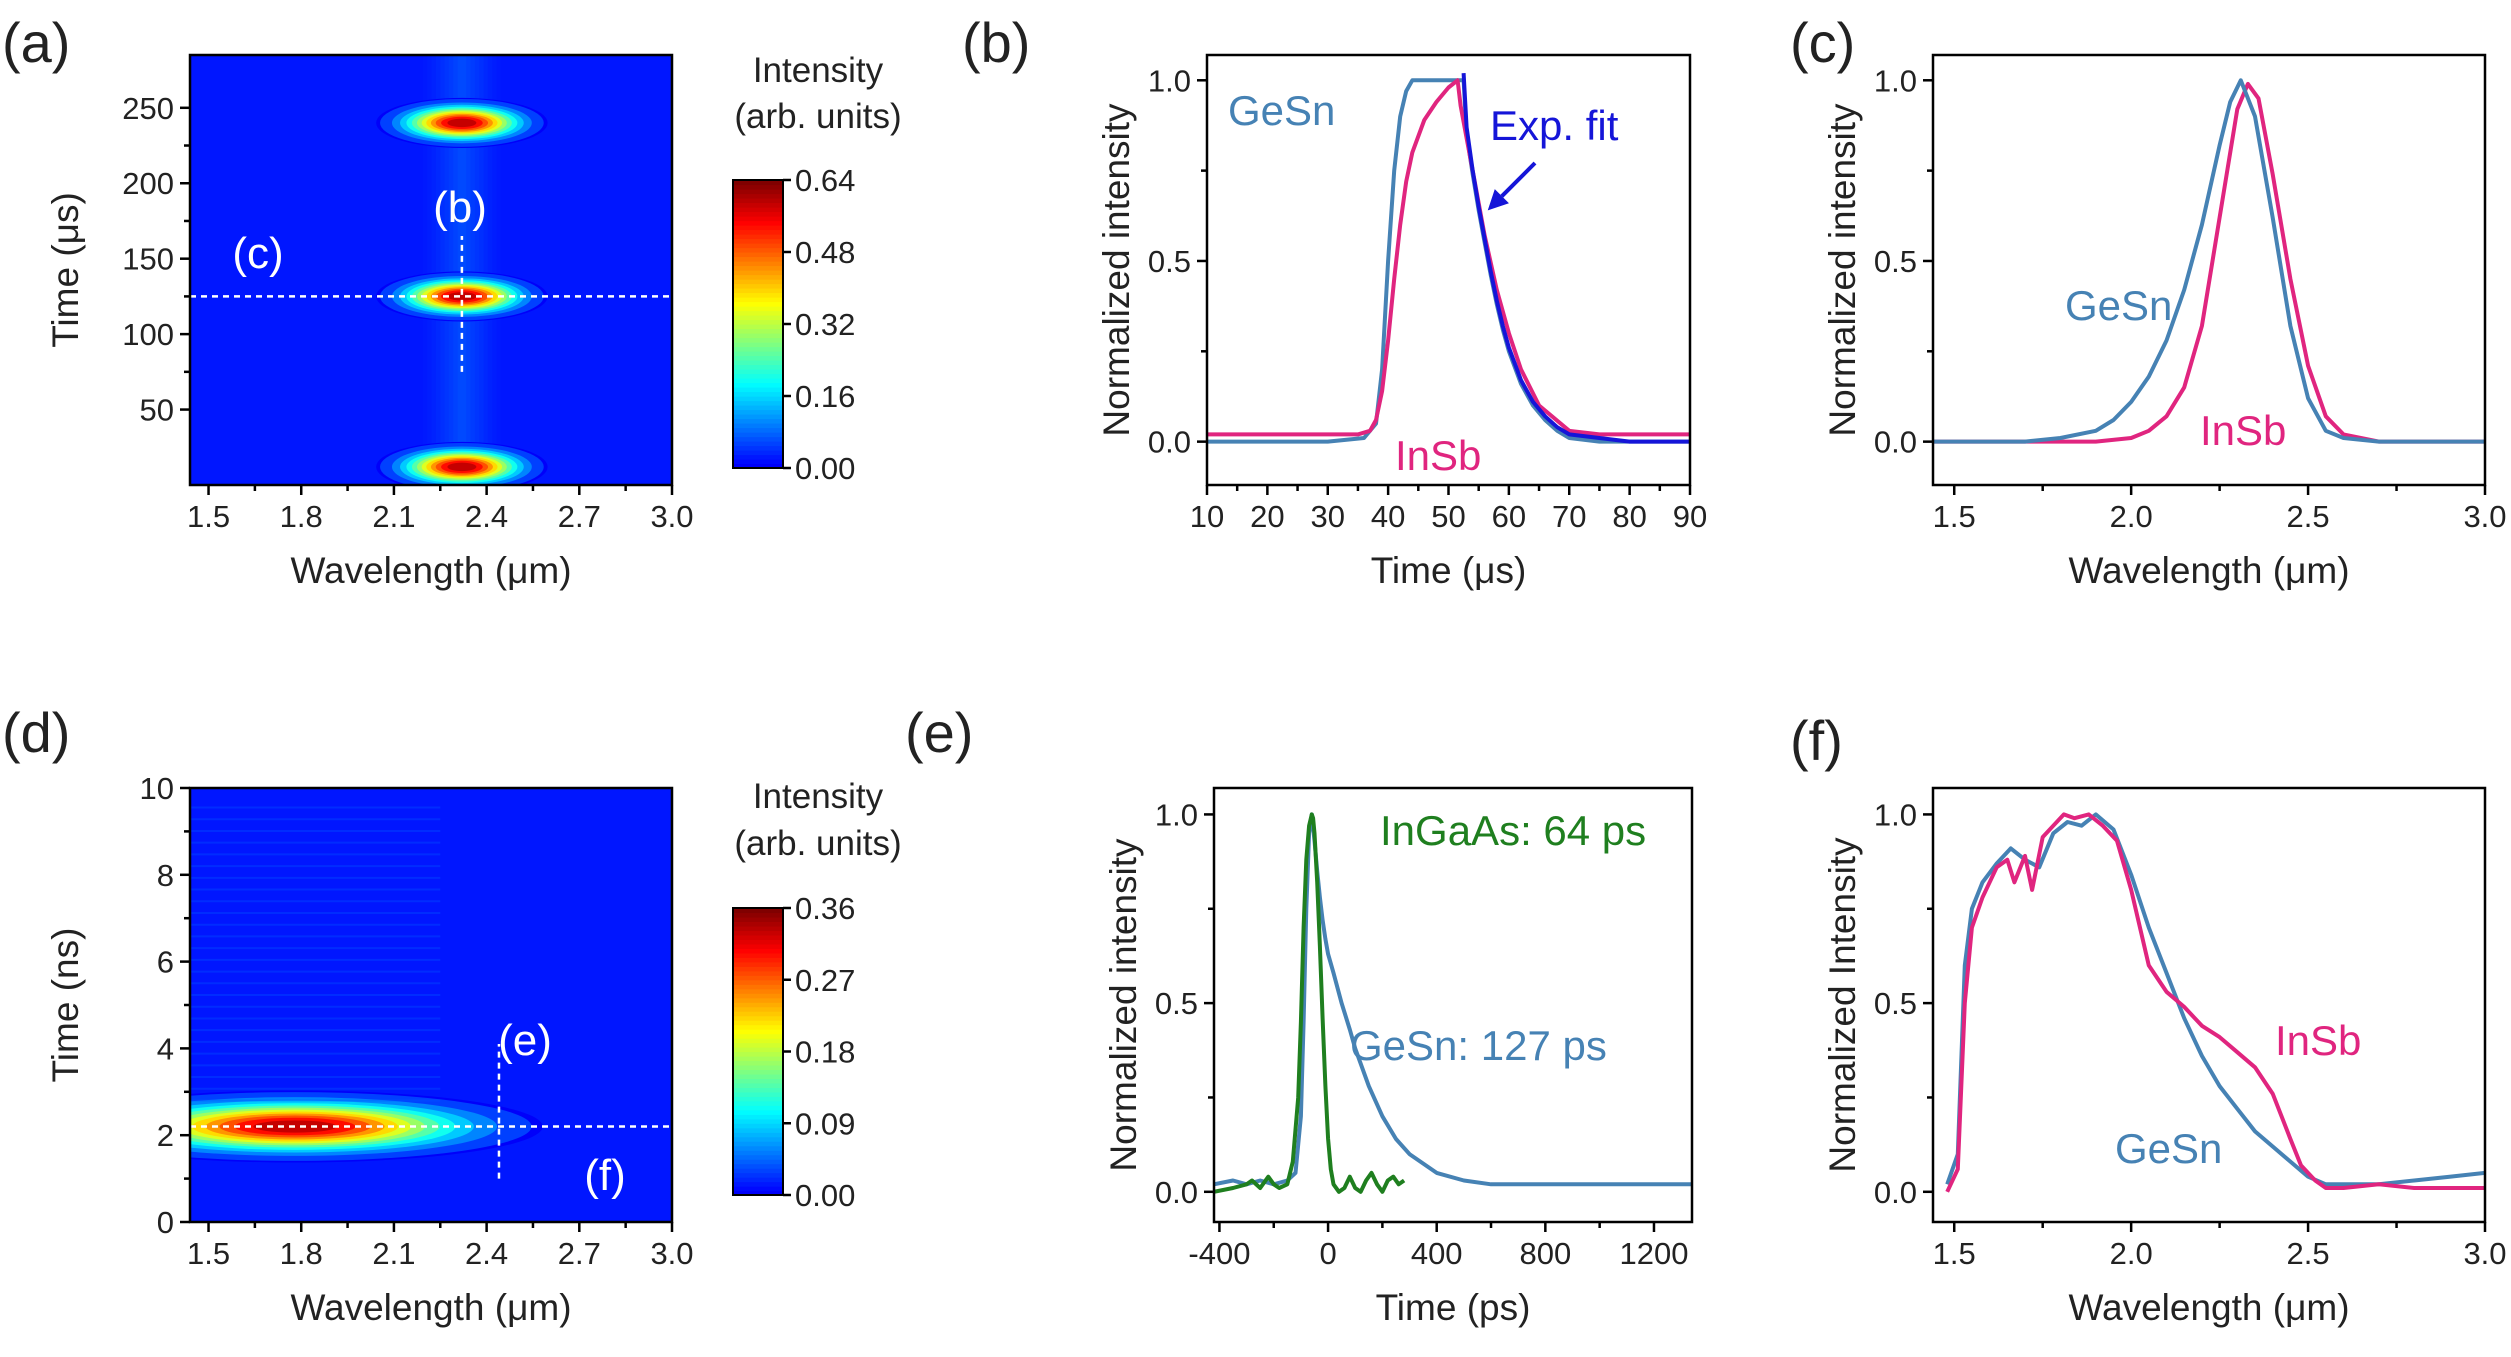  Describe the element at coordinates (1822, 42) in the screenshot. I see `panel-label: (c)` at that location.